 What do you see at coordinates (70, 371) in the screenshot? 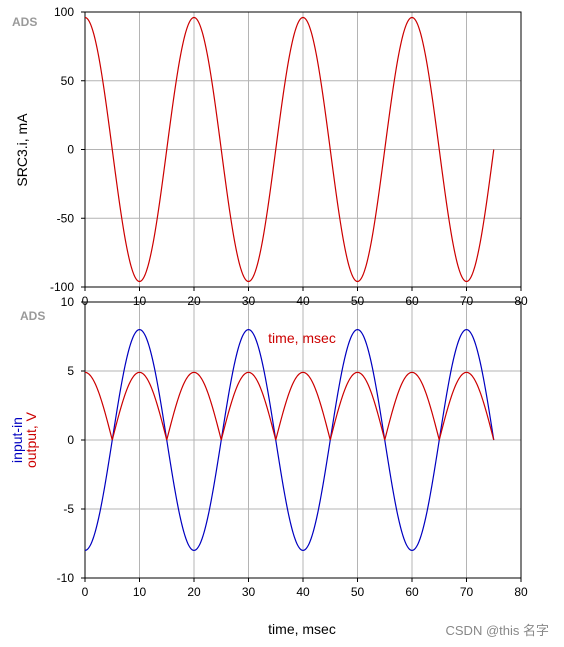
I see `y-tick-label: 5` at bounding box center [70, 371].